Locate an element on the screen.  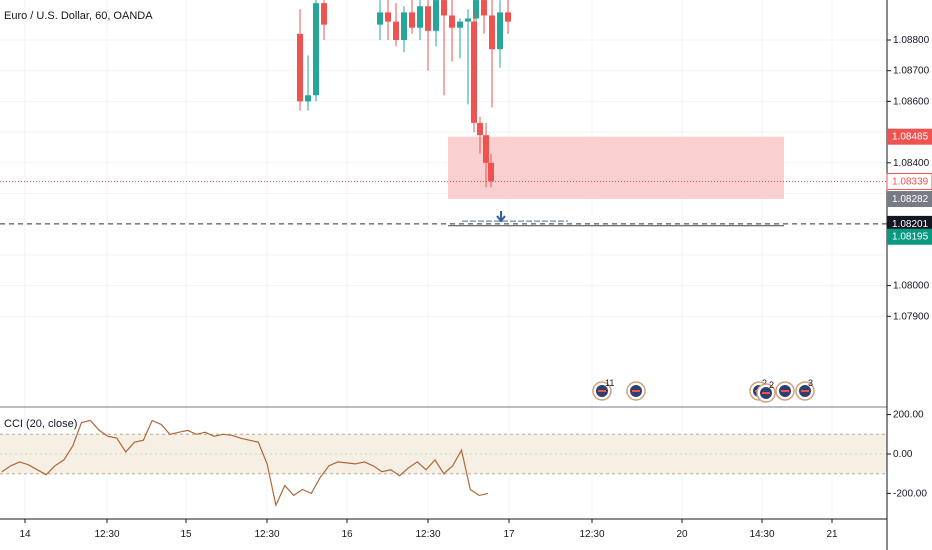
stop-price-badge is located at coordinates (909, 136).